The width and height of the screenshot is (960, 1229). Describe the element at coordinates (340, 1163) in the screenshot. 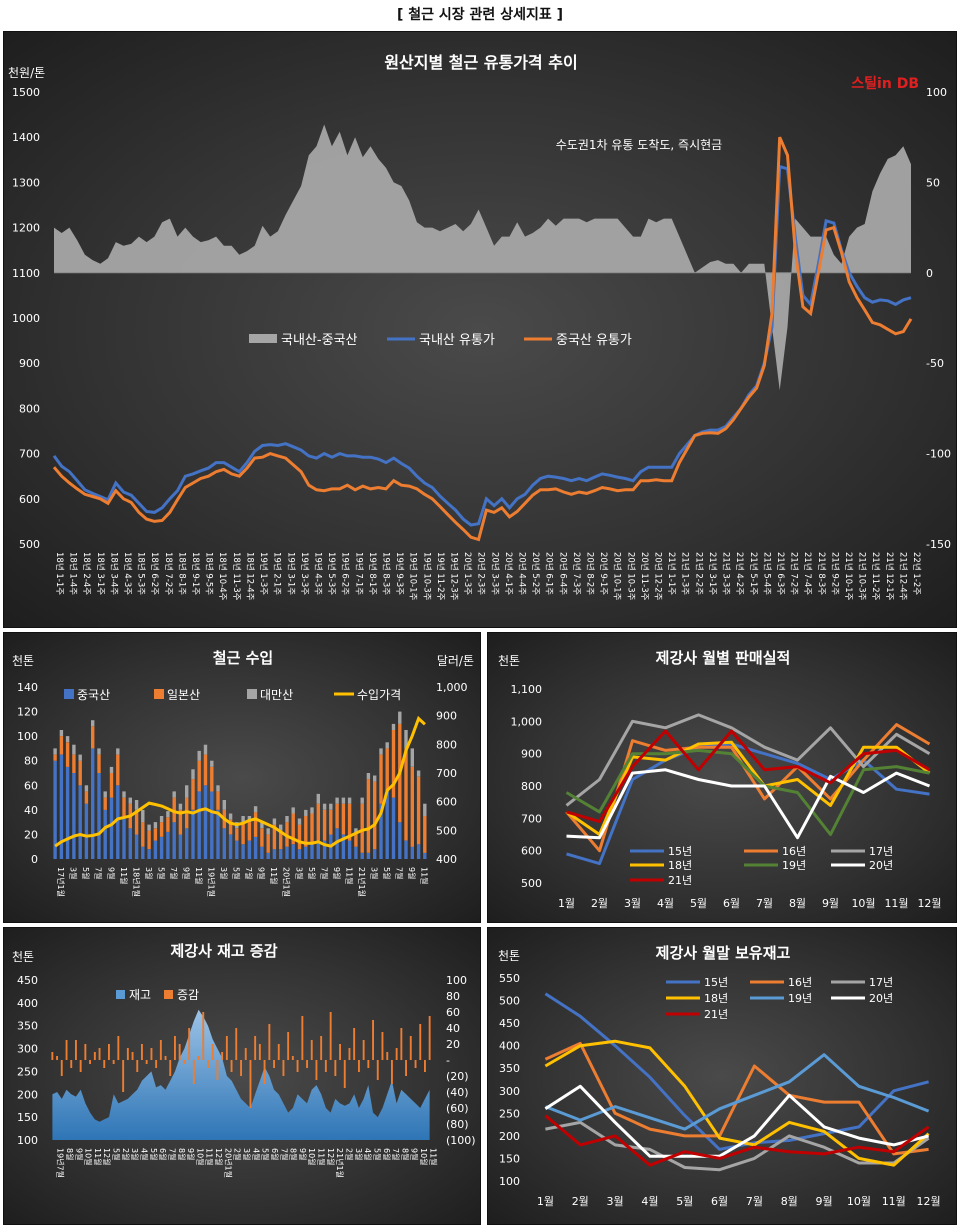

I see `x-tick-label: 21년1월` at that location.